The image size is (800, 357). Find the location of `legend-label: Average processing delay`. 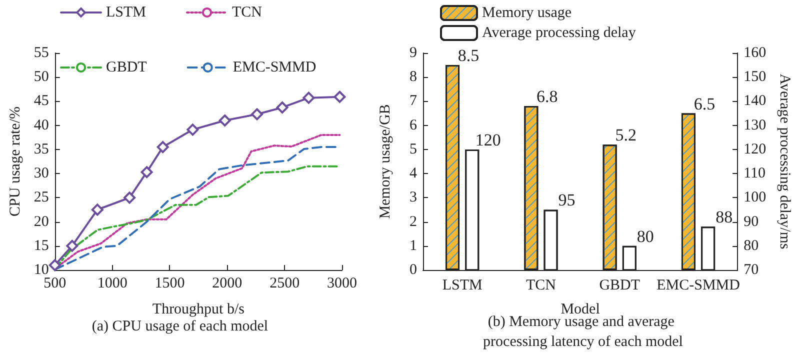

legend-label: Average processing delay is located at coordinates (559, 33).